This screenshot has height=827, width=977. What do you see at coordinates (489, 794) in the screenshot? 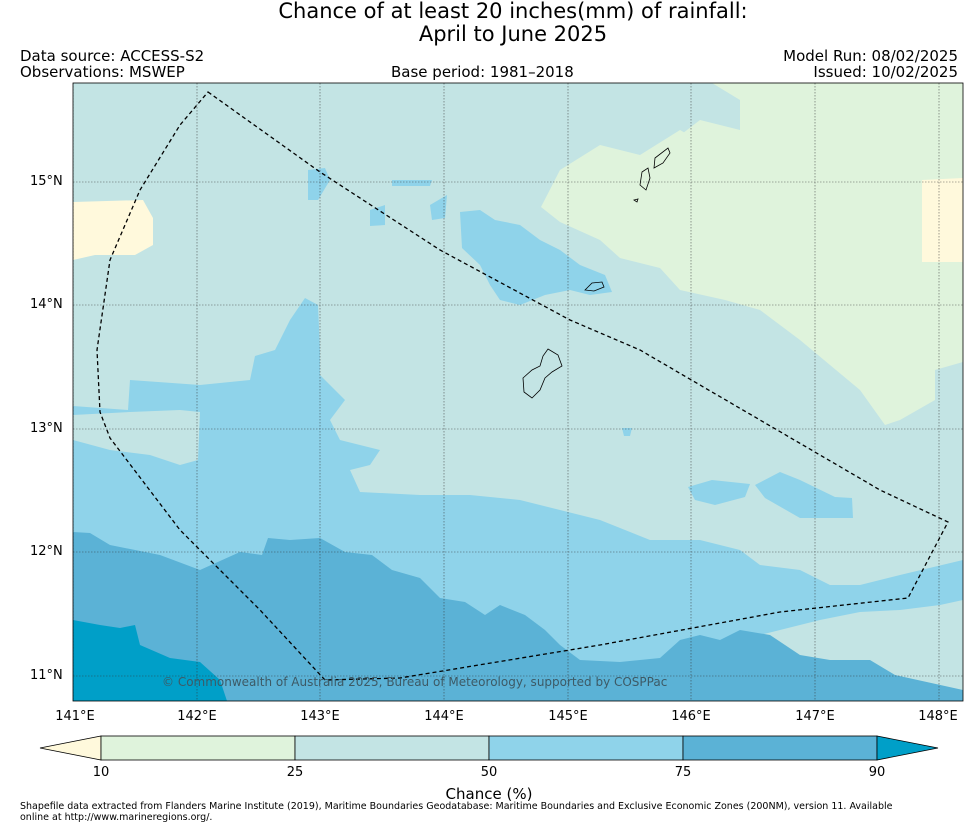
I see `colorbar-title: Chance (%)` at bounding box center [489, 794].